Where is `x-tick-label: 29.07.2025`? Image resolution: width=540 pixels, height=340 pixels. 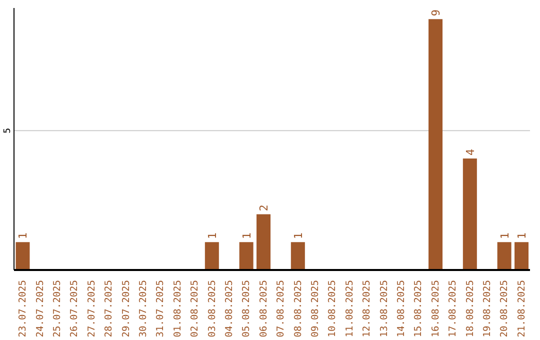 x-tick-label: 29.07.2025 is located at coordinates (126, 309).